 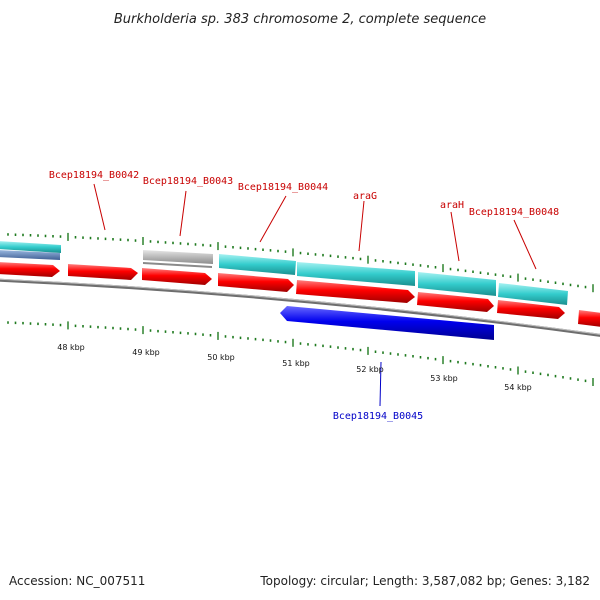 What do you see at coordinates (457, 284) in the screenshot?
I see `feature-cyan-arah` at bounding box center [457, 284].